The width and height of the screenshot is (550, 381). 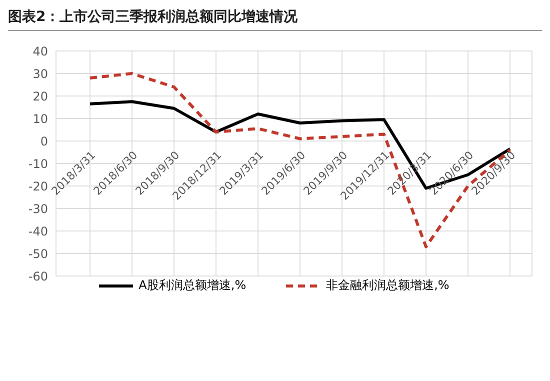 I want to click on y-tick-label: -30, so click(x=38, y=209).